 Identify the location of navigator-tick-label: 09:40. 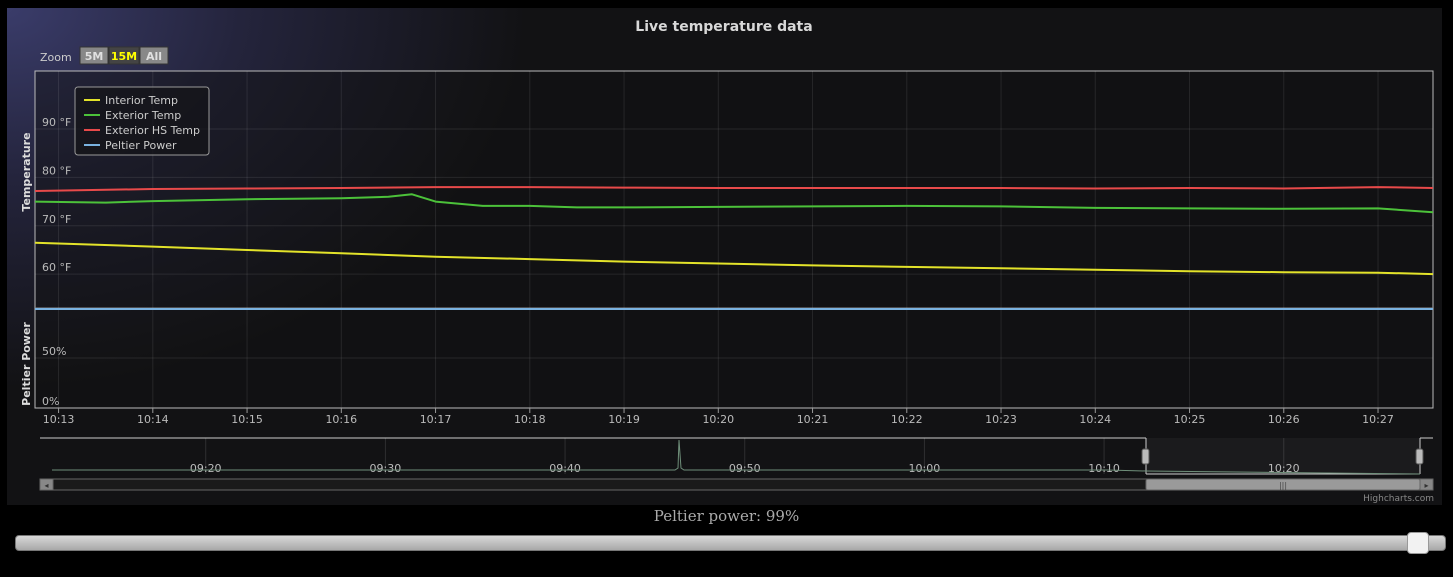
(565, 468).